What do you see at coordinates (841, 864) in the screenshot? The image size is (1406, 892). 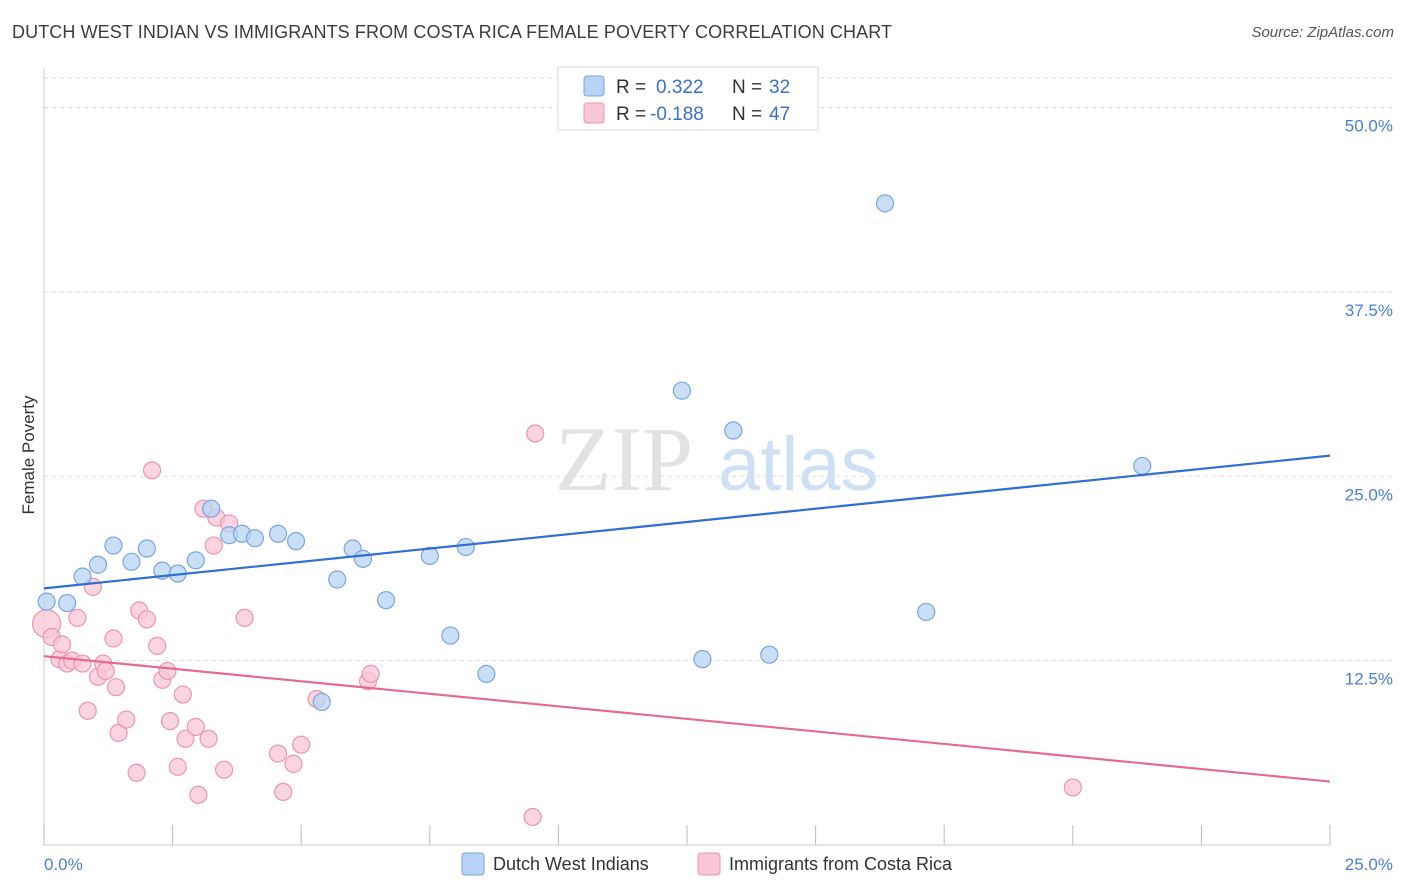 I see `bottom-legend-label-pink: Immigrants from Costa Rica` at bounding box center [841, 864].